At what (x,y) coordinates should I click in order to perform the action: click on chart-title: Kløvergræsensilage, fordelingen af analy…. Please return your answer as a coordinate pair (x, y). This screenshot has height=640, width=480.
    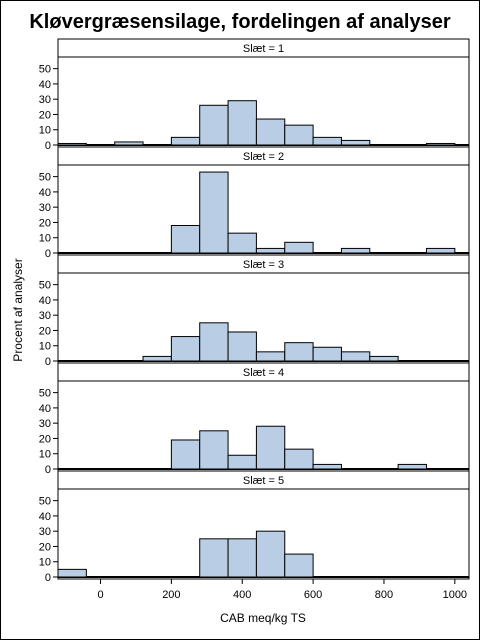
    Looking at the image, I should click on (239, 22).